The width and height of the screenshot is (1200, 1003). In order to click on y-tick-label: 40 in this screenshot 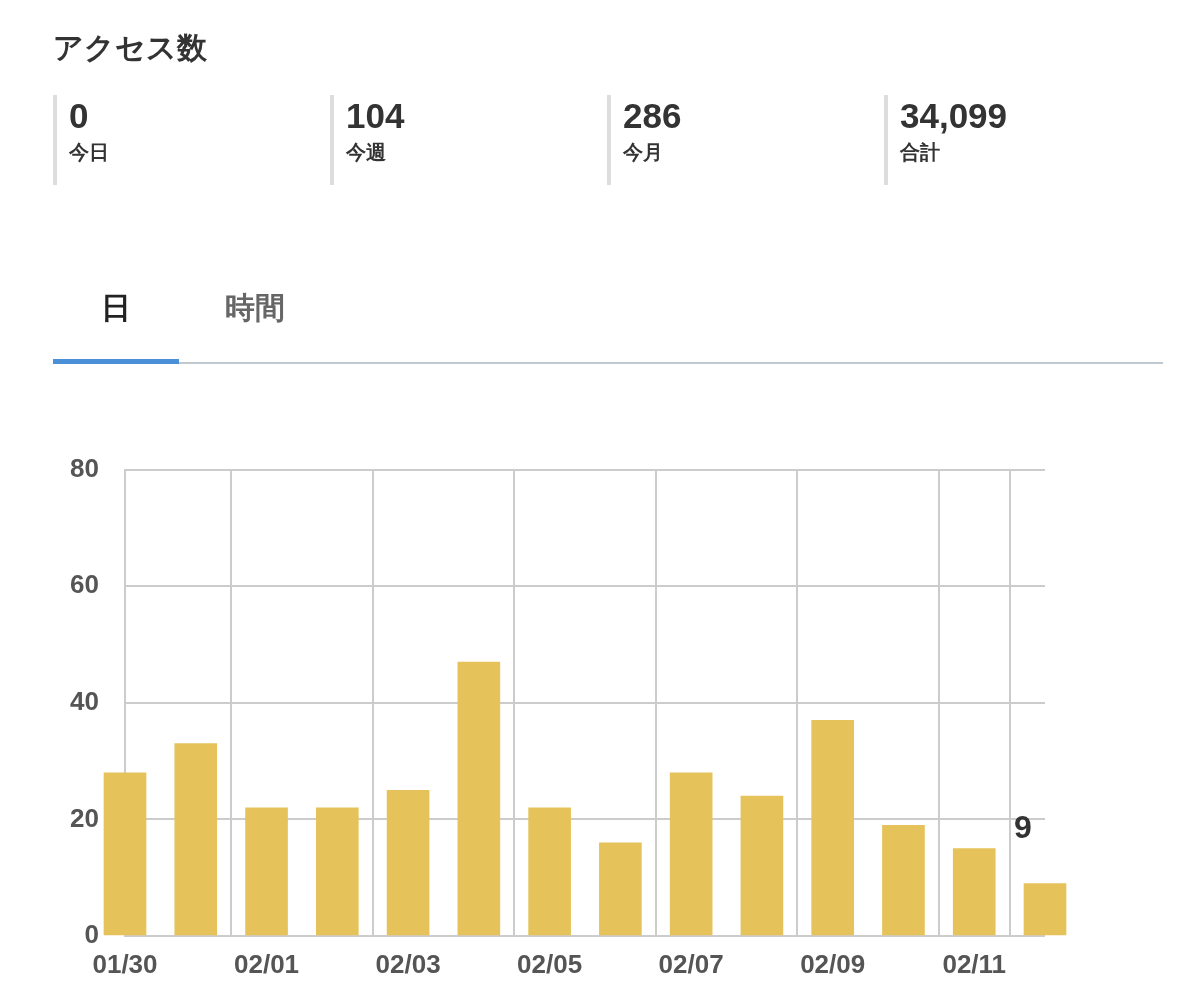, I will do `click(84, 700)`.